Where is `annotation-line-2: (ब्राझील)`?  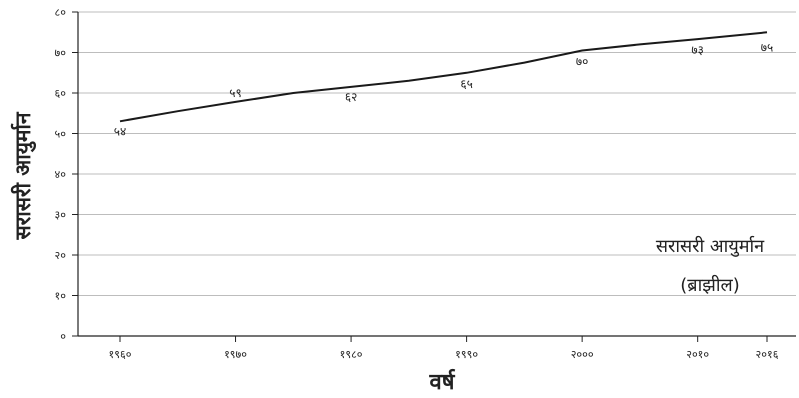 annotation-line-2: (ब्राझील) is located at coordinates (709, 285).